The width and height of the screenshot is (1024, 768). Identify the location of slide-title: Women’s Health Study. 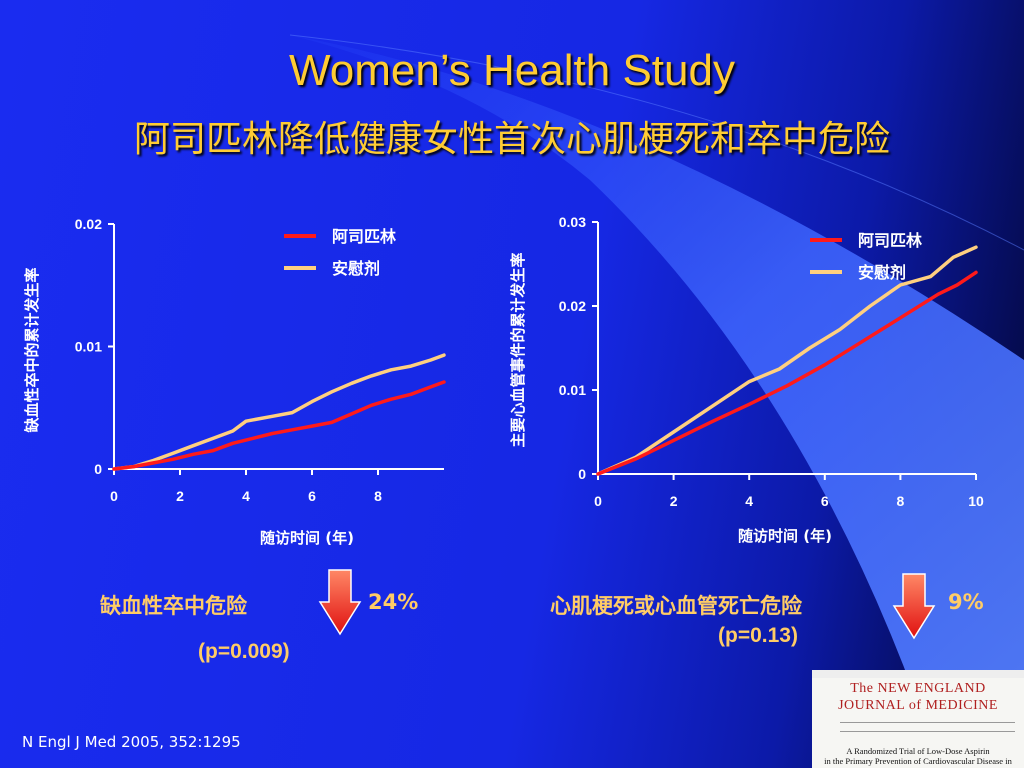
(512, 70).